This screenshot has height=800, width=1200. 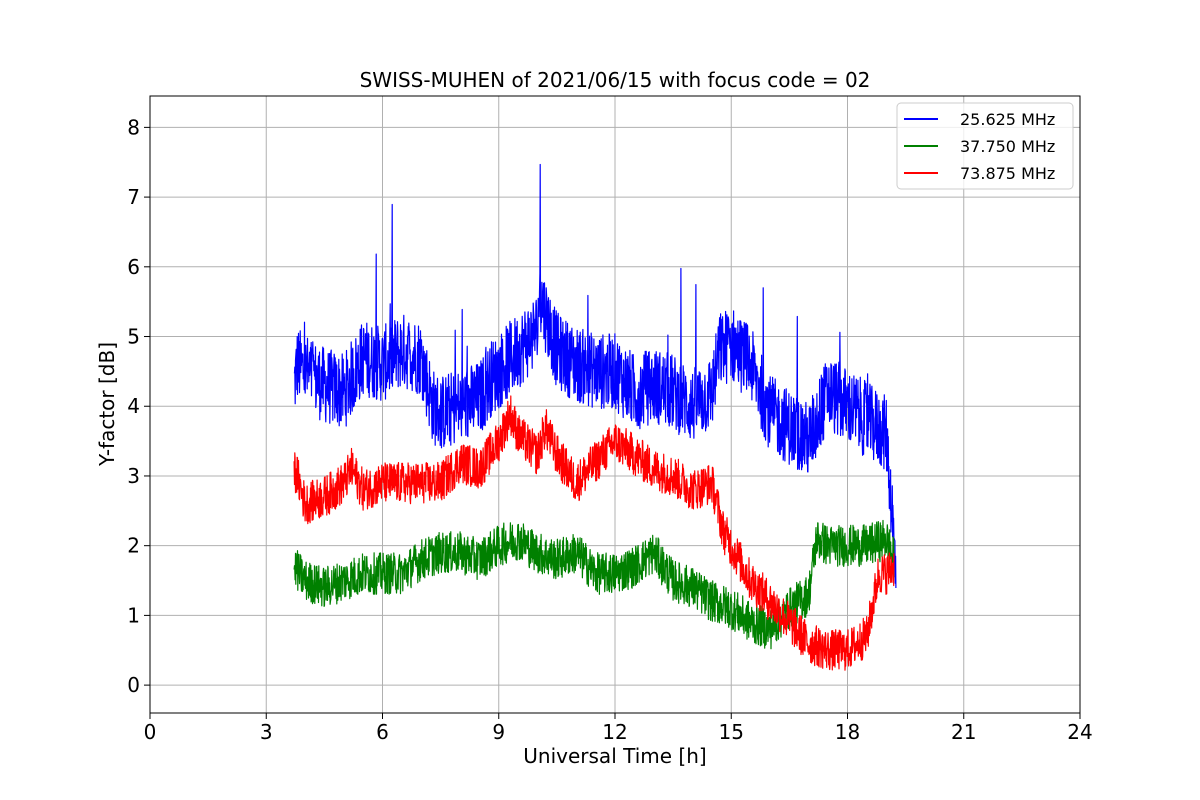 I want to click on x-tick-label: 21, so click(x=963, y=732).